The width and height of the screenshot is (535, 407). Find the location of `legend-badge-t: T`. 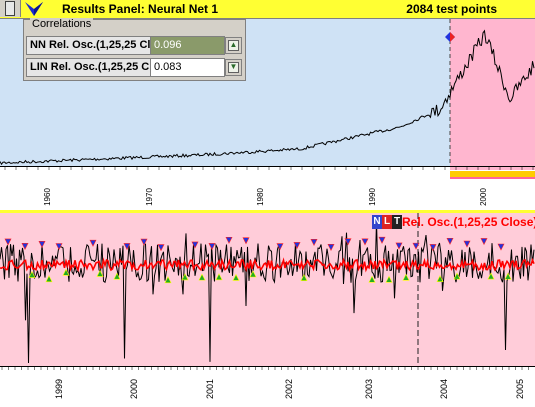

legend-badge-t: T is located at coordinates (397, 222).